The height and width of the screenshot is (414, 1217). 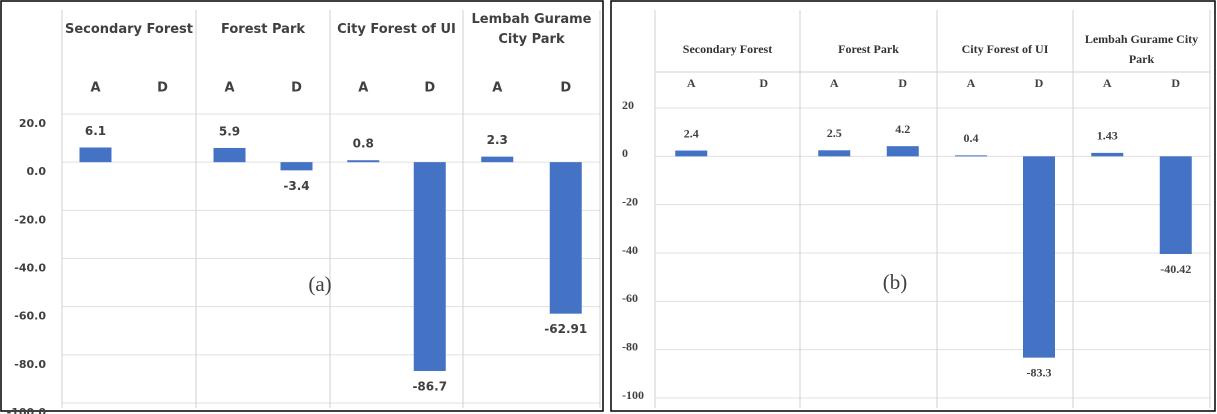 I want to click on y-tick-label: -80.0, so click(x=30, y=364).